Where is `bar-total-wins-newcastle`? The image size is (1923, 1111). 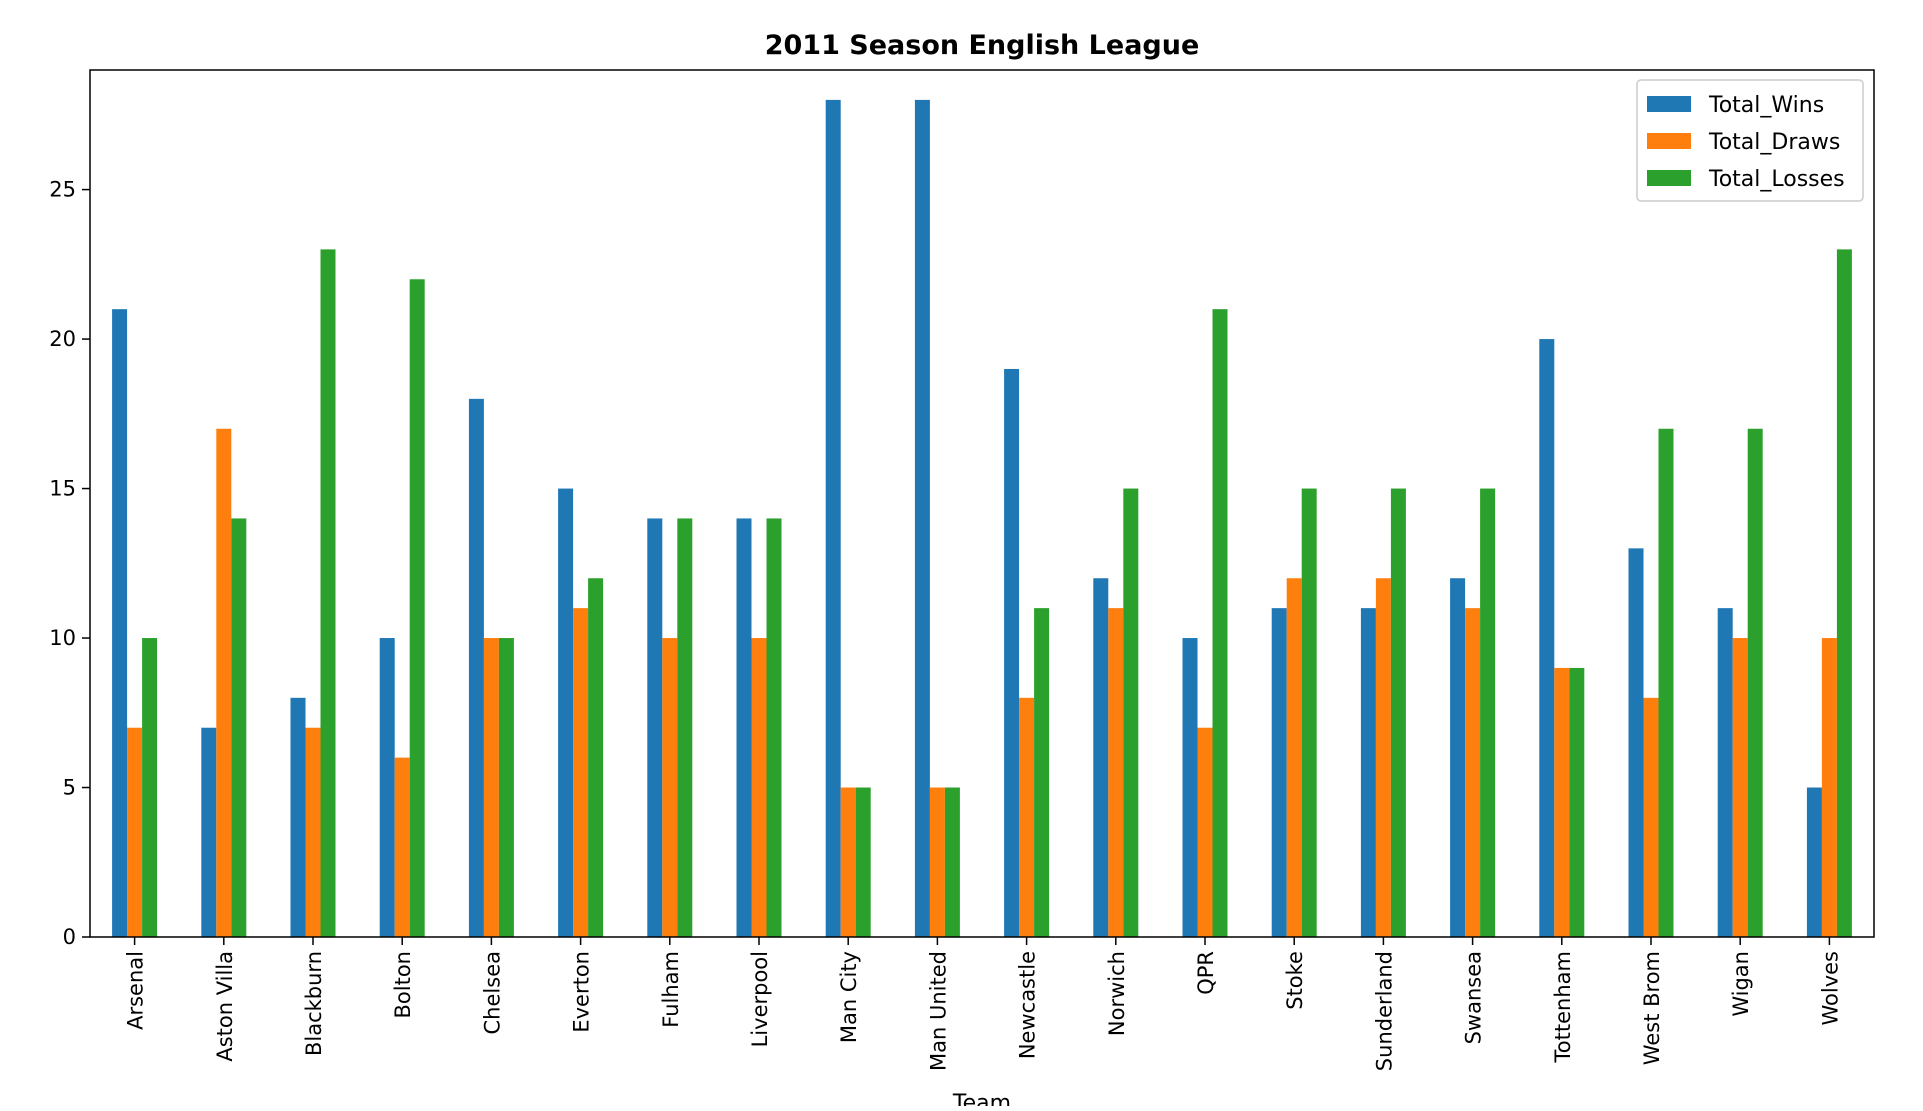
bar-total-wins-newcastle is located at coordinates (1012, 652).